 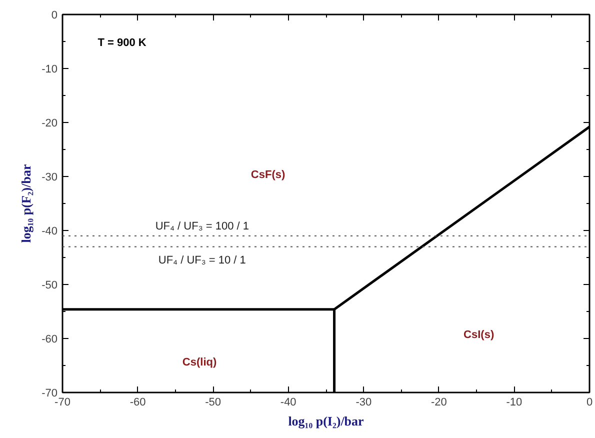 What do you see at coordinates (326, 421) in the screenshot?
I see `x-axis-title: log₁₀ p(I₂)/bar` at bounding box center [326, 421].